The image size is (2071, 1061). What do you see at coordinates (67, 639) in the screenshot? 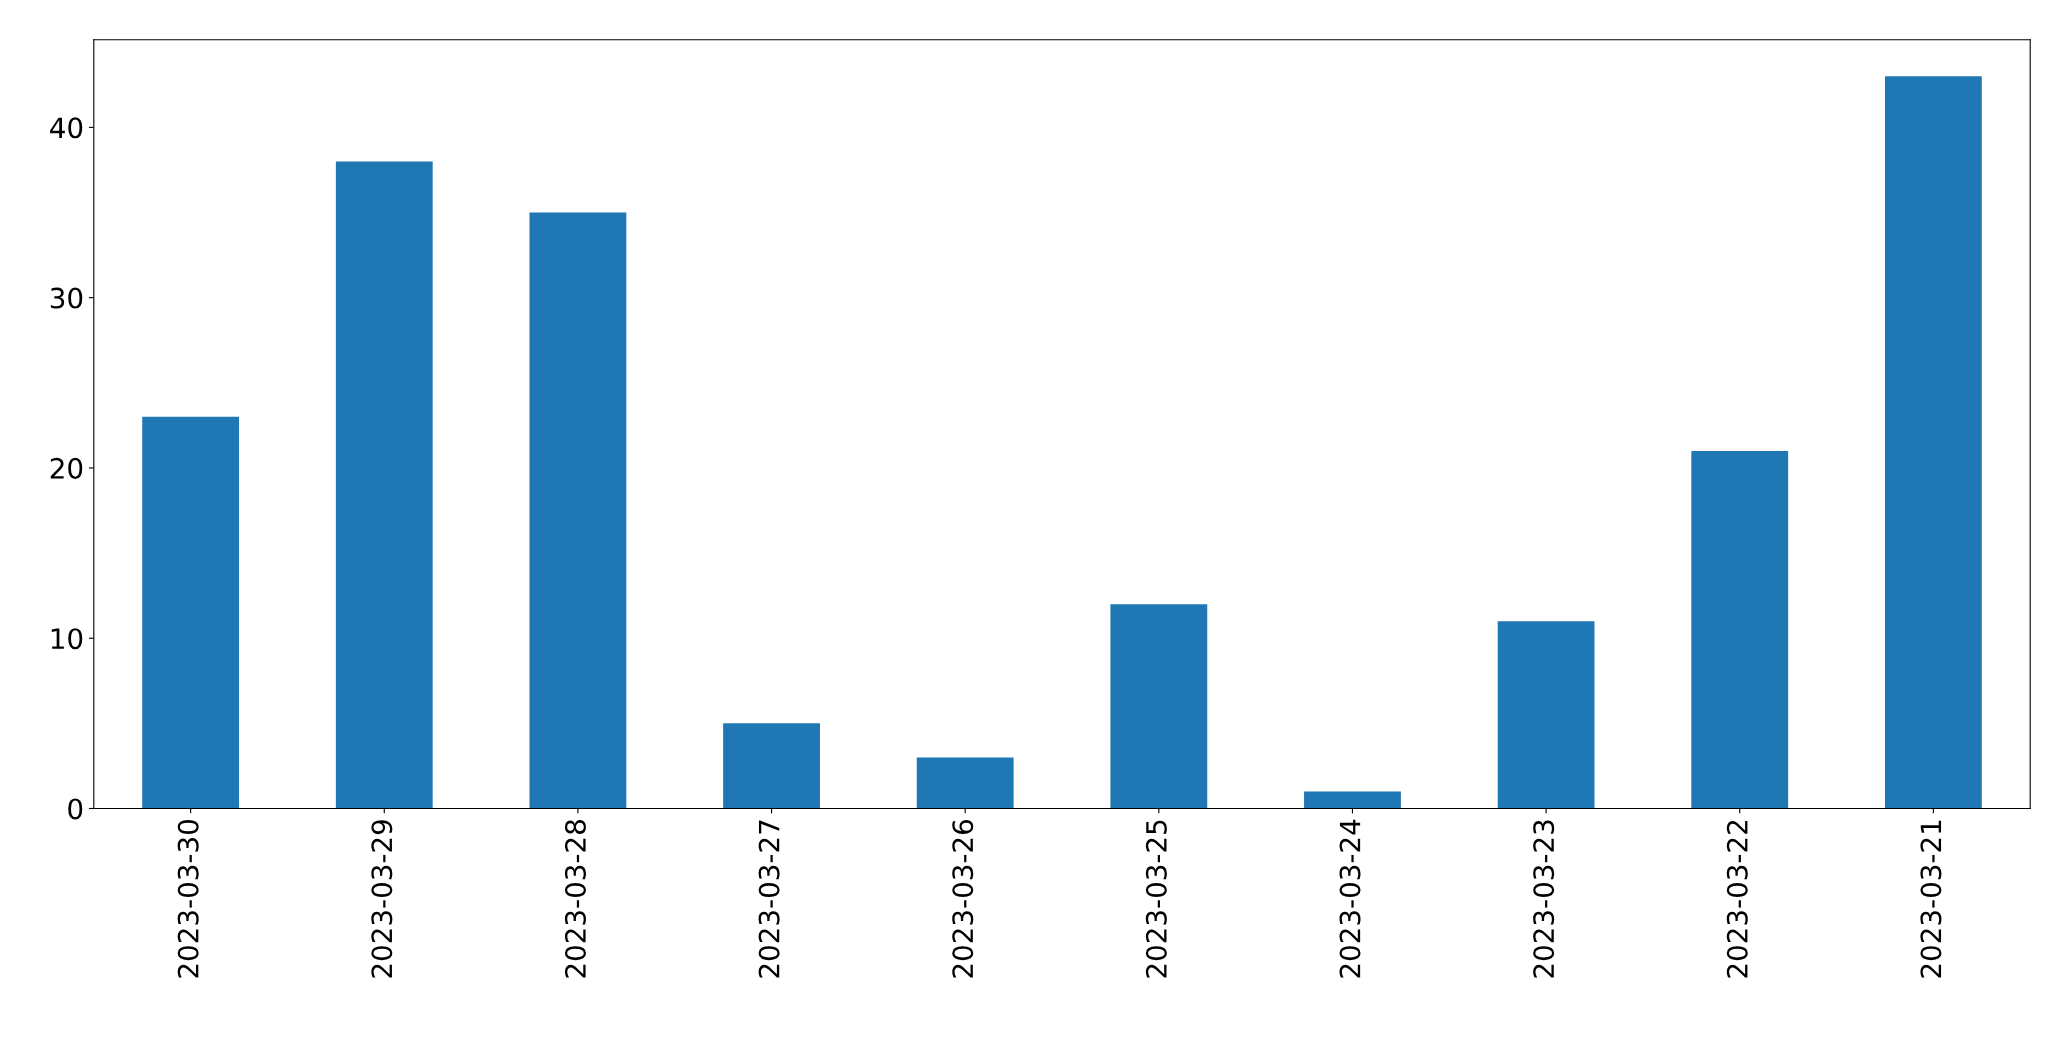
I see `y-tick-label: 10` at bounding box center [67, 639].